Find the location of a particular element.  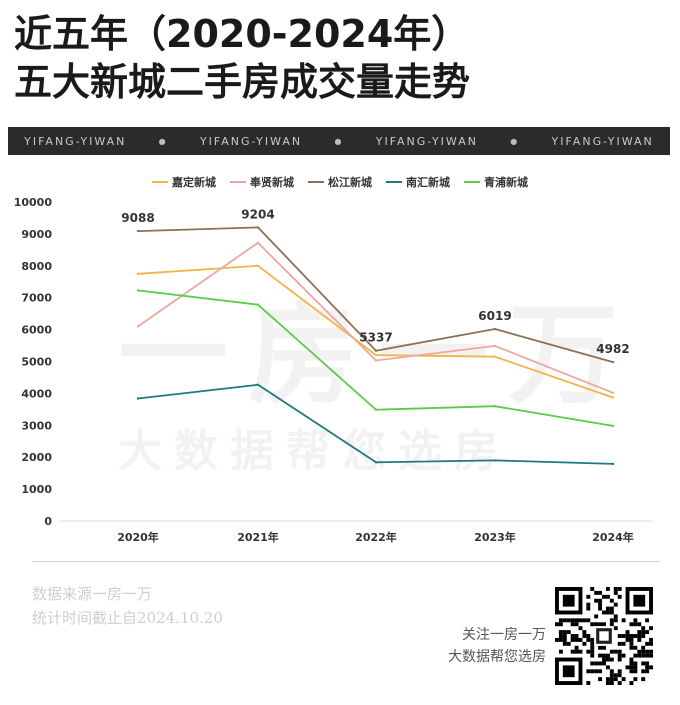

legend-label: 嘉定新城 is located at coordinates (194, 182).